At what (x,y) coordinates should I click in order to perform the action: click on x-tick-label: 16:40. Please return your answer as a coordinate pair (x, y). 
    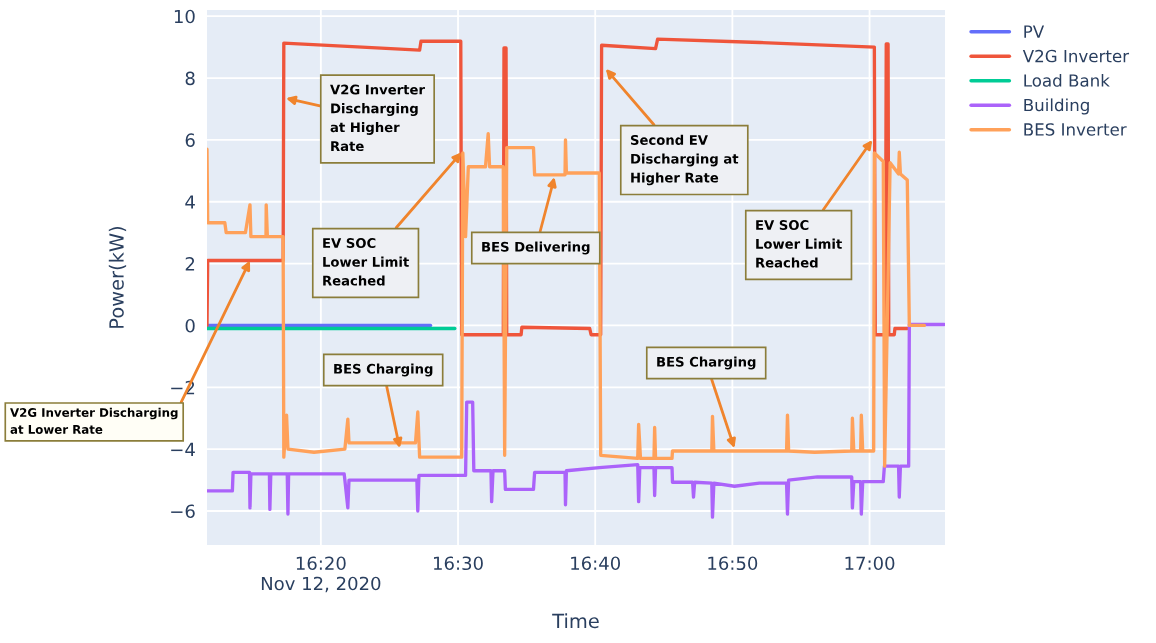
    Looking at the image, I should click on (596, 563).